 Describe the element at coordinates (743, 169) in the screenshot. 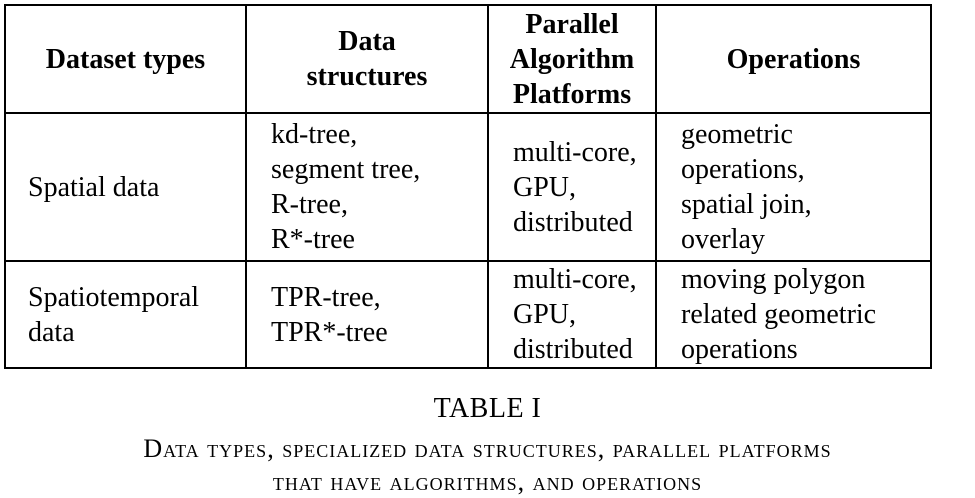

I see `cell-line: operations,` at that location.